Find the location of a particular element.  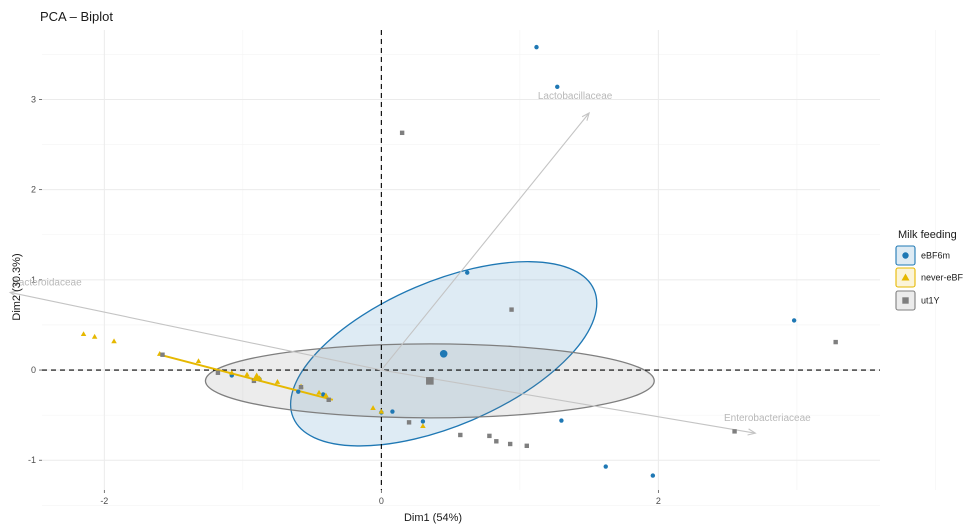

legend-label: never-eBF is located at coordinates (942, 278).